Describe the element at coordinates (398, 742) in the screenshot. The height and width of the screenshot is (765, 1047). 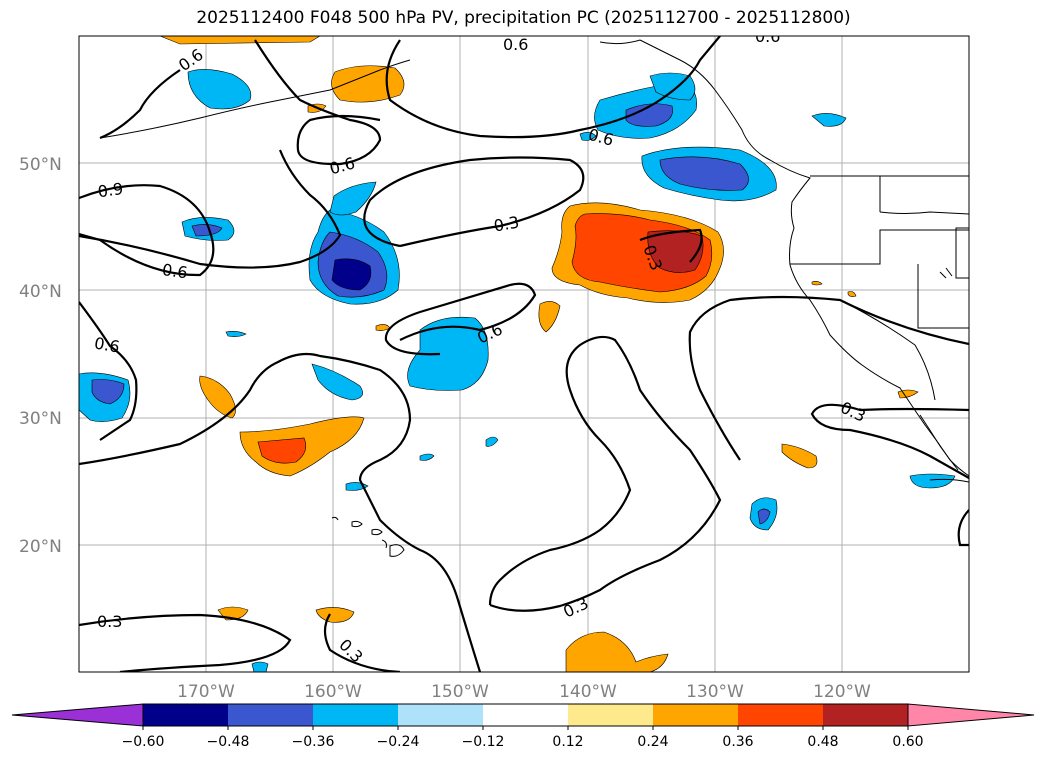
I see `colorbar-tick-label: −0.24` at that location.